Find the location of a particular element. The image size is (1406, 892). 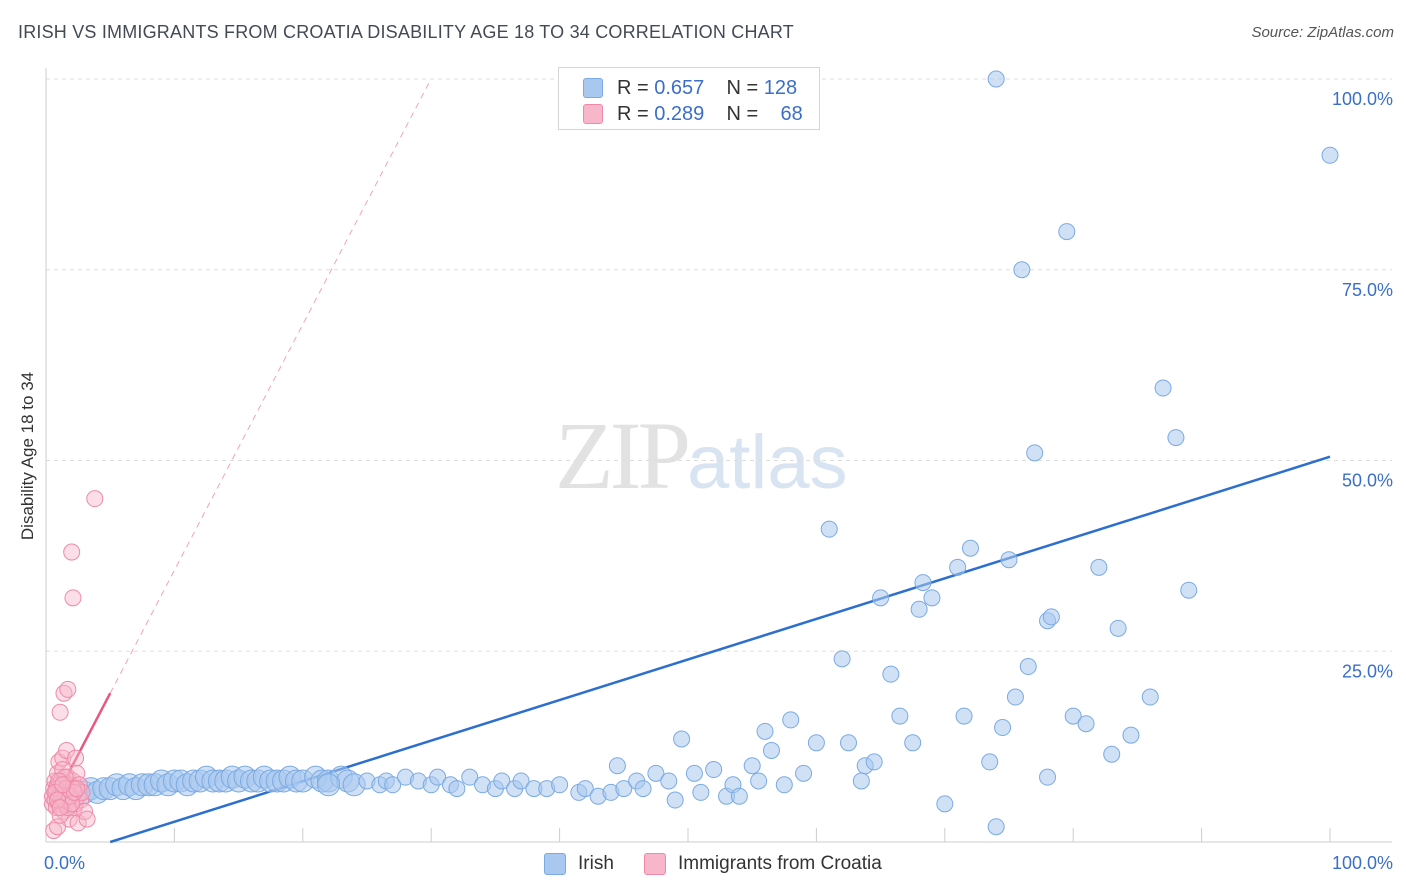

watermark-zip: ZIP is located at coordinates (623, 455).